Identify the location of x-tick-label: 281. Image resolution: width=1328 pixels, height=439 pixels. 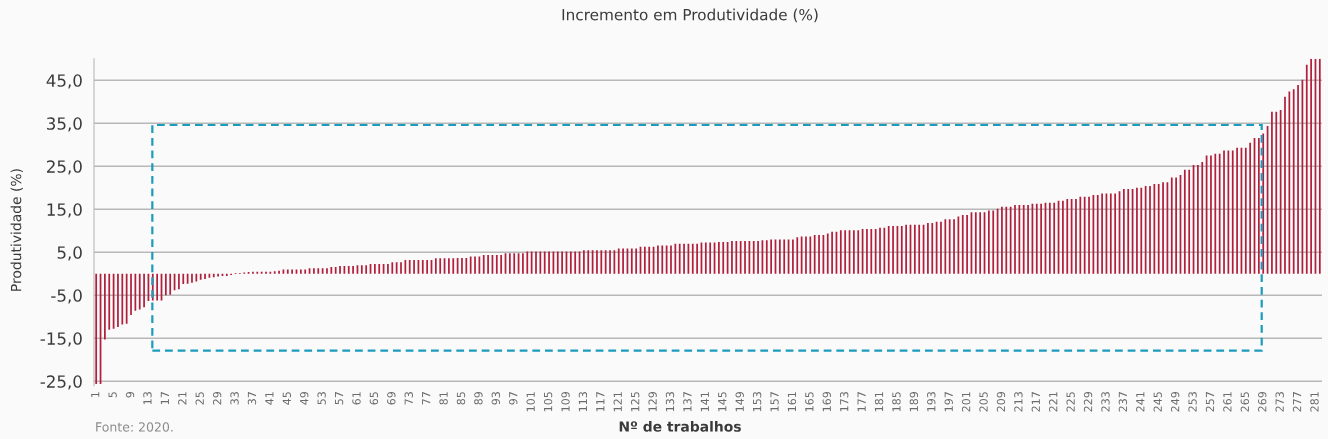
(1314, 402).